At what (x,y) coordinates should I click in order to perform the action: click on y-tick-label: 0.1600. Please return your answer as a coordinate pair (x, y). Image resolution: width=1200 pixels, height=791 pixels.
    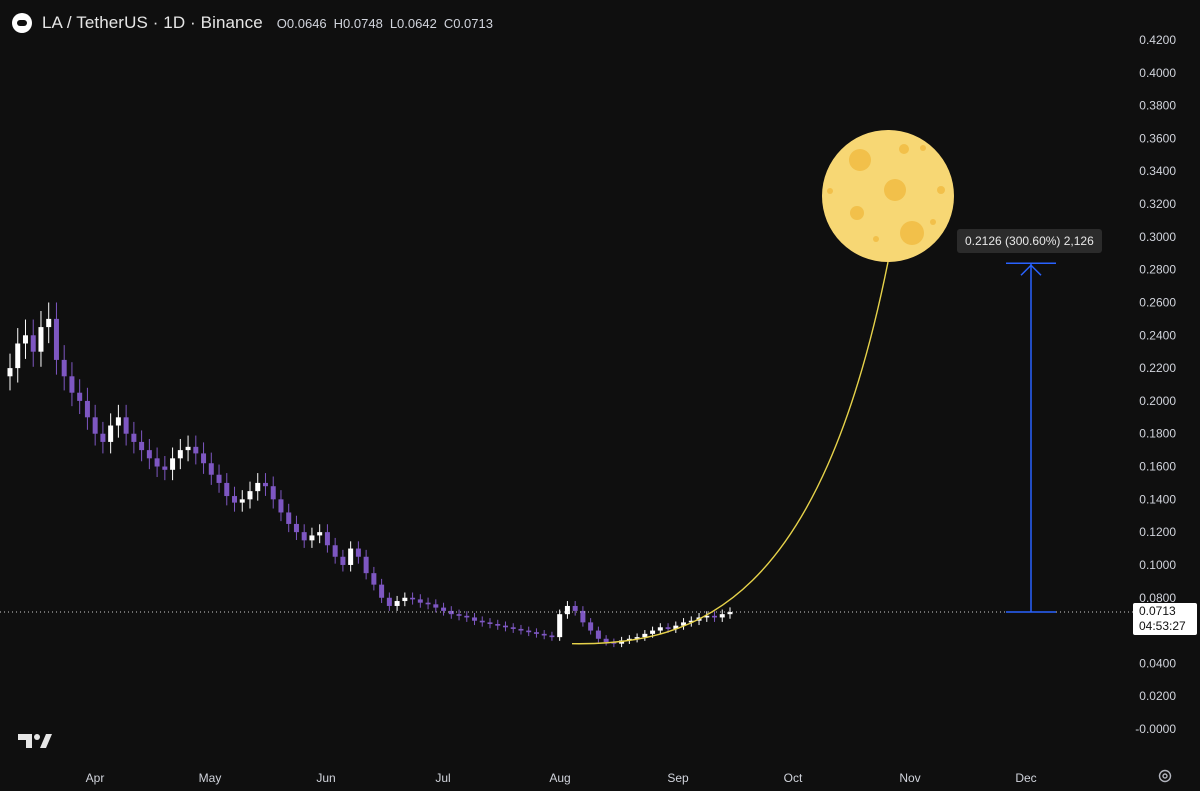
    Looking at the image, I should click on (1157, 467).